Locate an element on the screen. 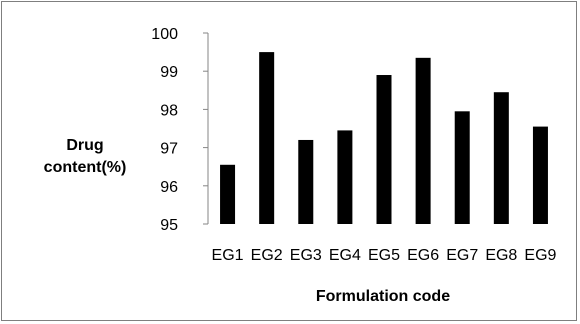  bar-eg7 is located at coordinates (462, 167).